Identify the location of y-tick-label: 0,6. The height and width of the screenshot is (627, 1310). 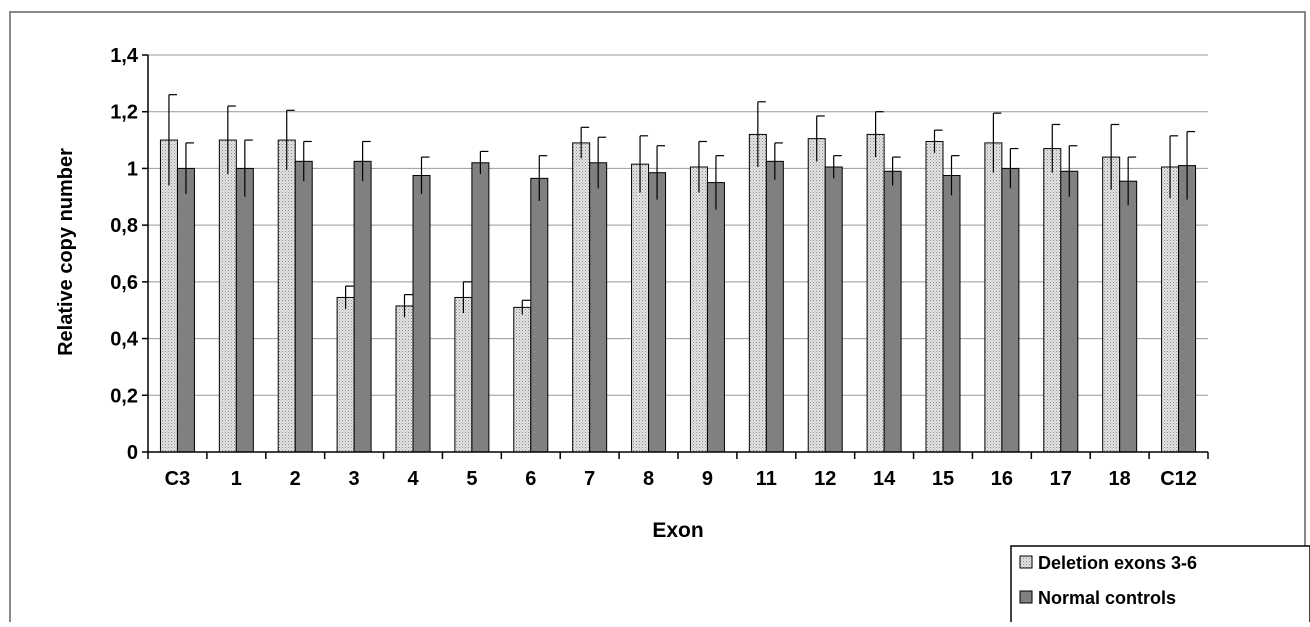
(124, 283).